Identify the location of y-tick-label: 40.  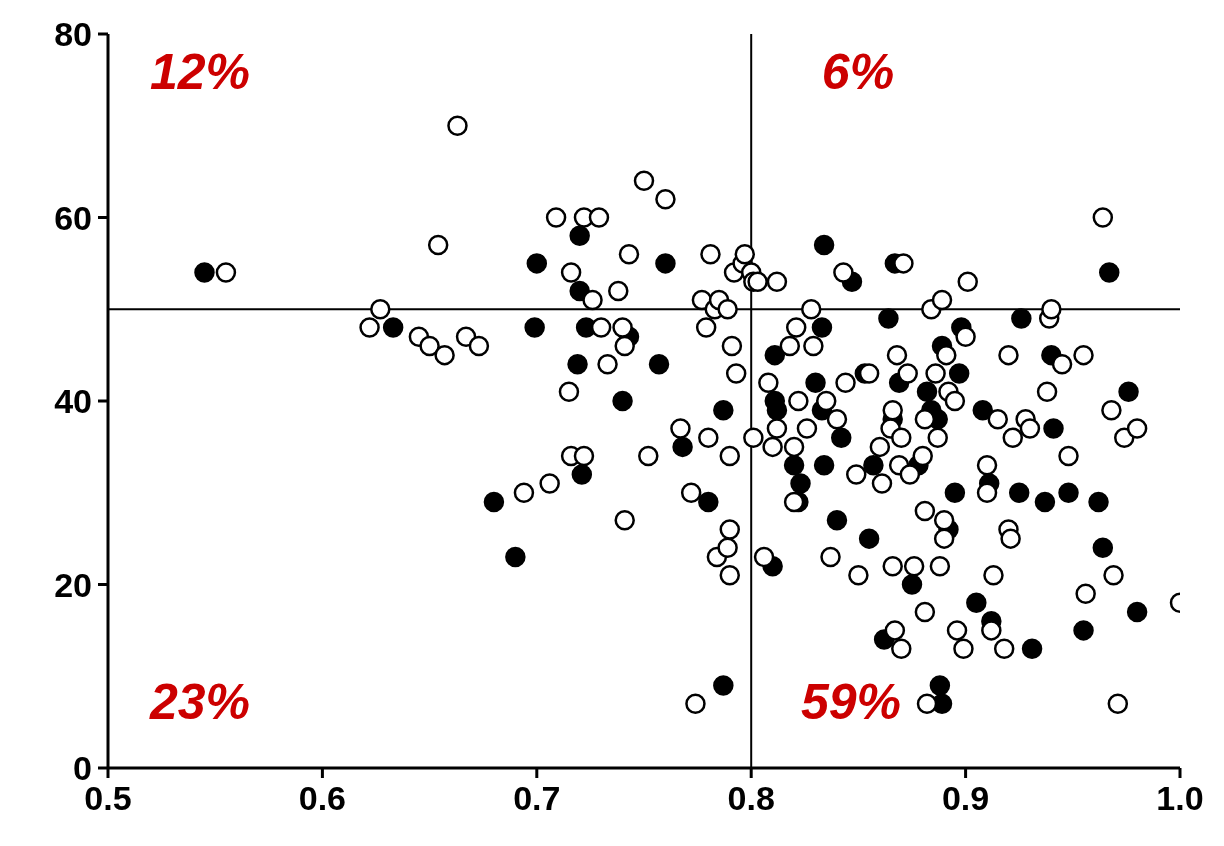
(73, 401).